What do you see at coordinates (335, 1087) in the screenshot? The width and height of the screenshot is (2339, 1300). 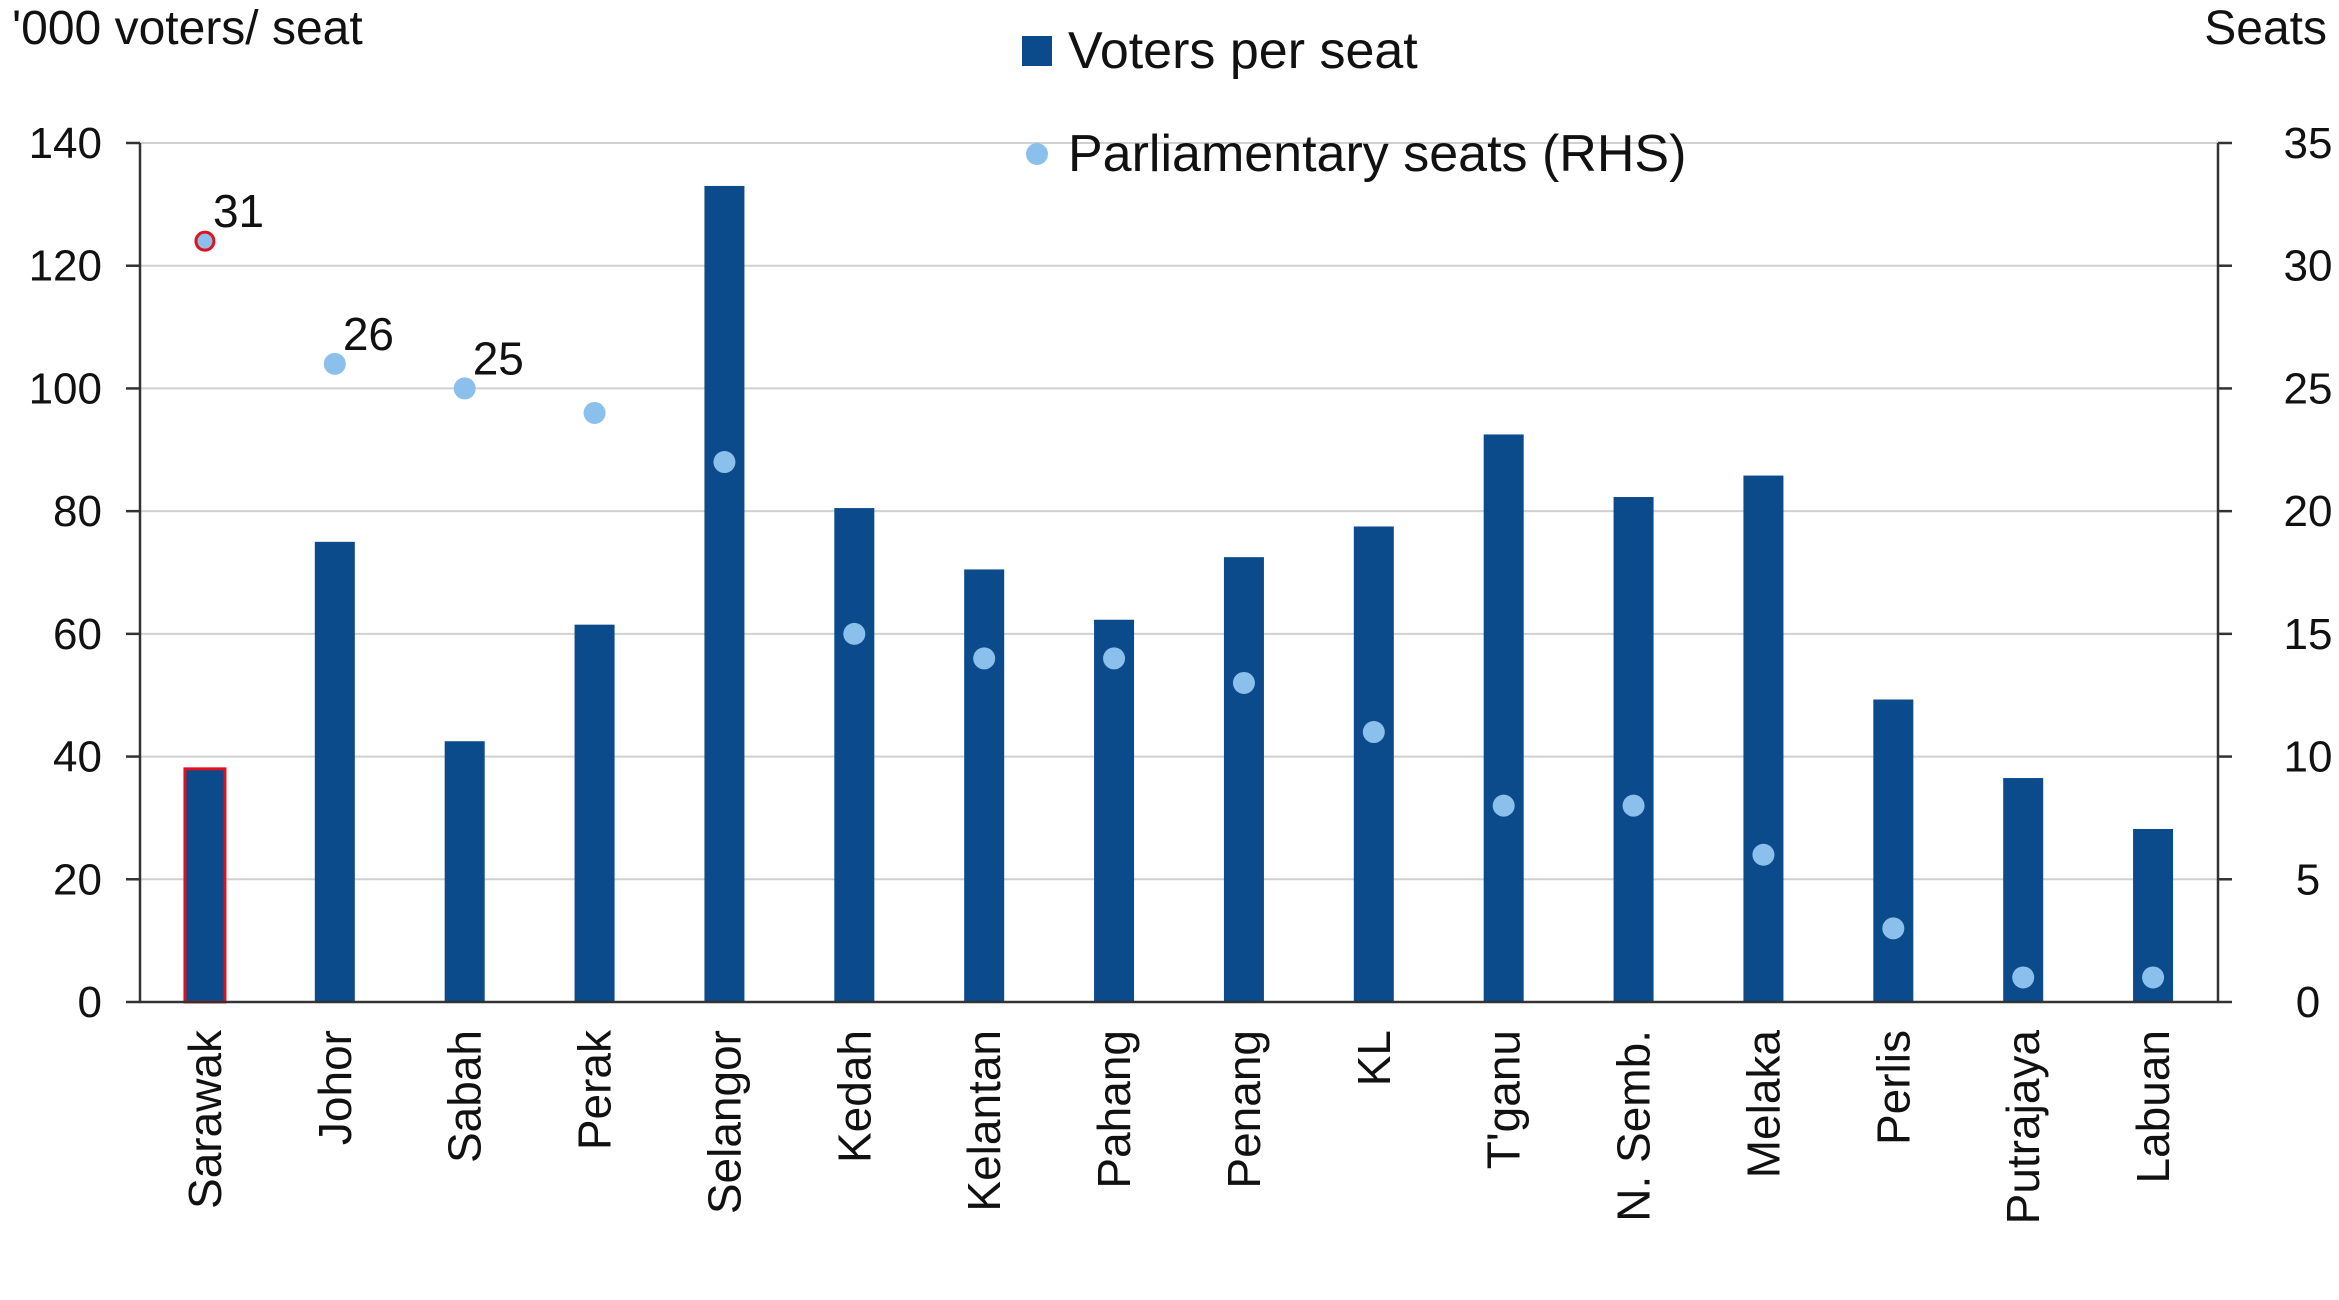 I see `category-label: Johor` at bounding box center [335, 1087].